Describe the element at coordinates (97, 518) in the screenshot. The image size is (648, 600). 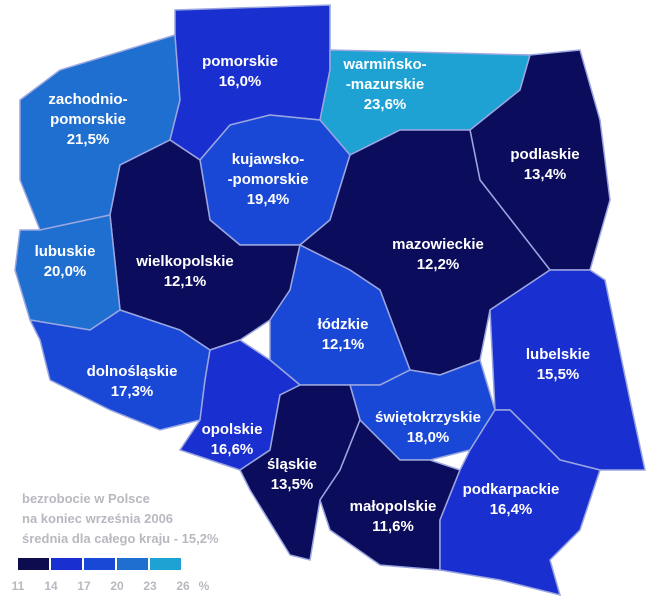
I see `info-text: na koniec września 2006` at that location.